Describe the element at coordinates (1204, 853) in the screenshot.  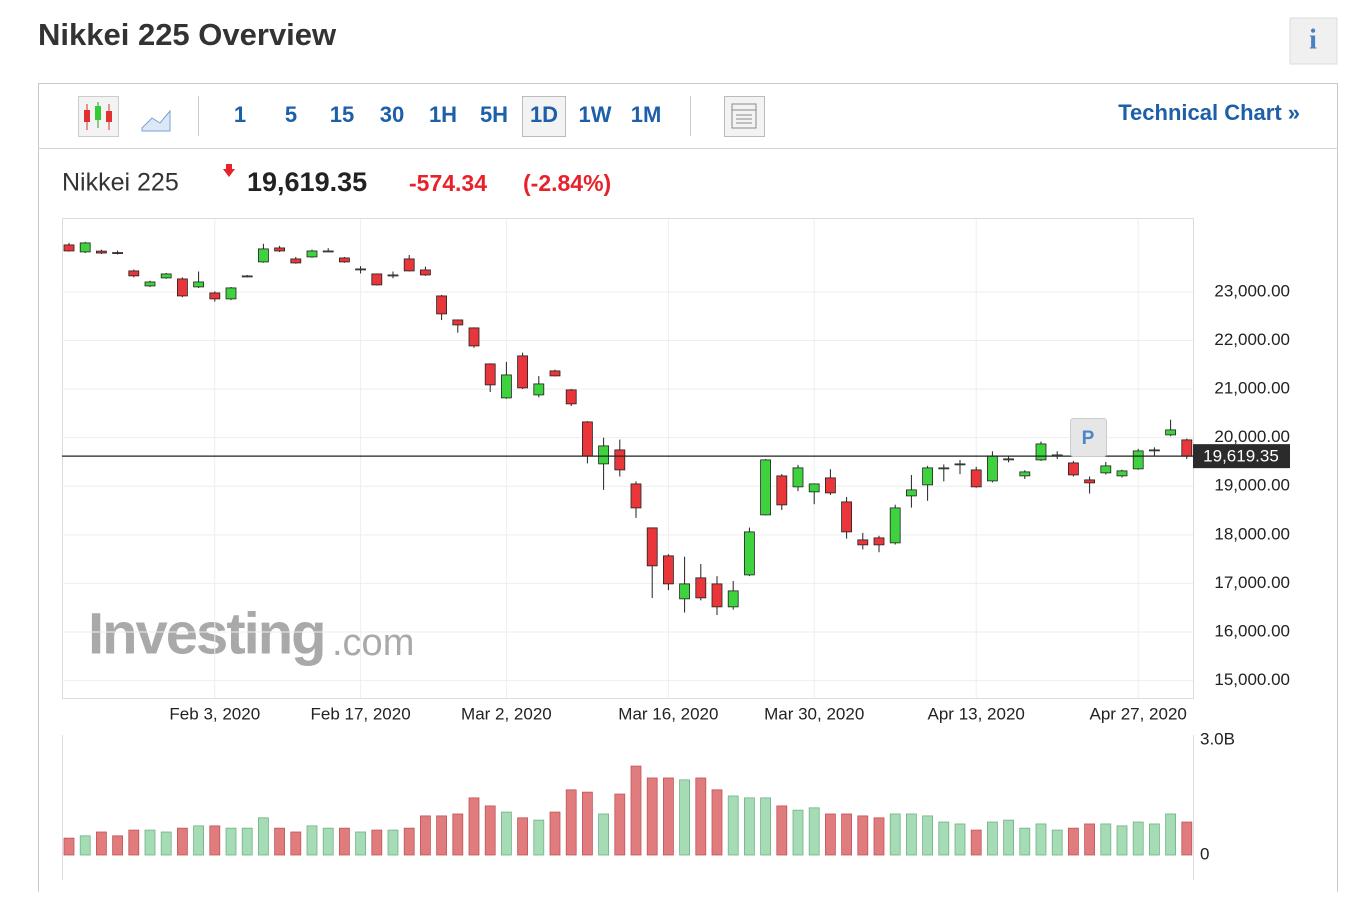
I see `volume-tick-label: 0` at that location.